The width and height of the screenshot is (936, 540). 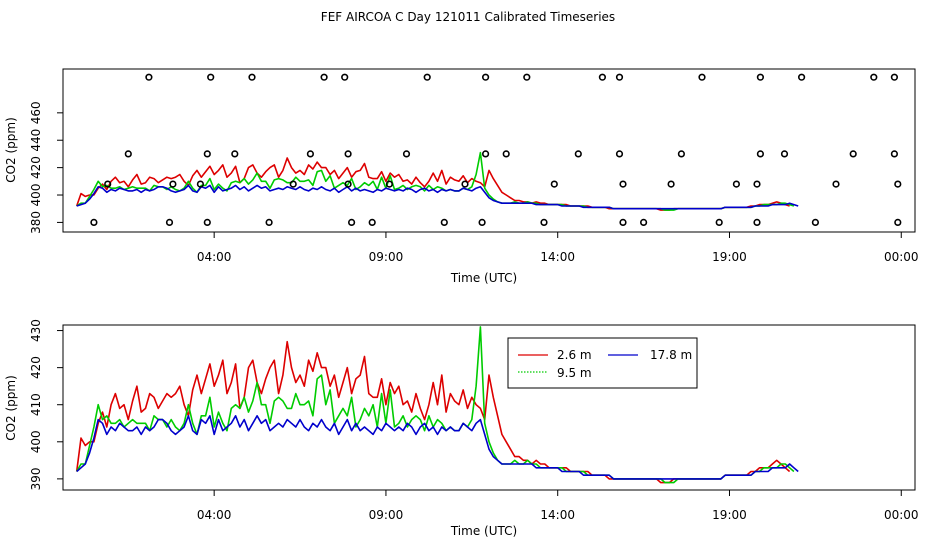 I want to click on bottom-x-tick-label: 04:00, so click(x=214, y=515).